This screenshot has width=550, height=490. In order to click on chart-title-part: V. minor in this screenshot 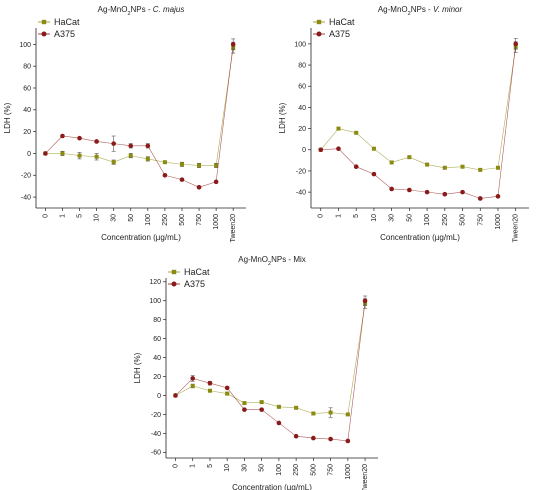, I will do `click(448, 9)`.